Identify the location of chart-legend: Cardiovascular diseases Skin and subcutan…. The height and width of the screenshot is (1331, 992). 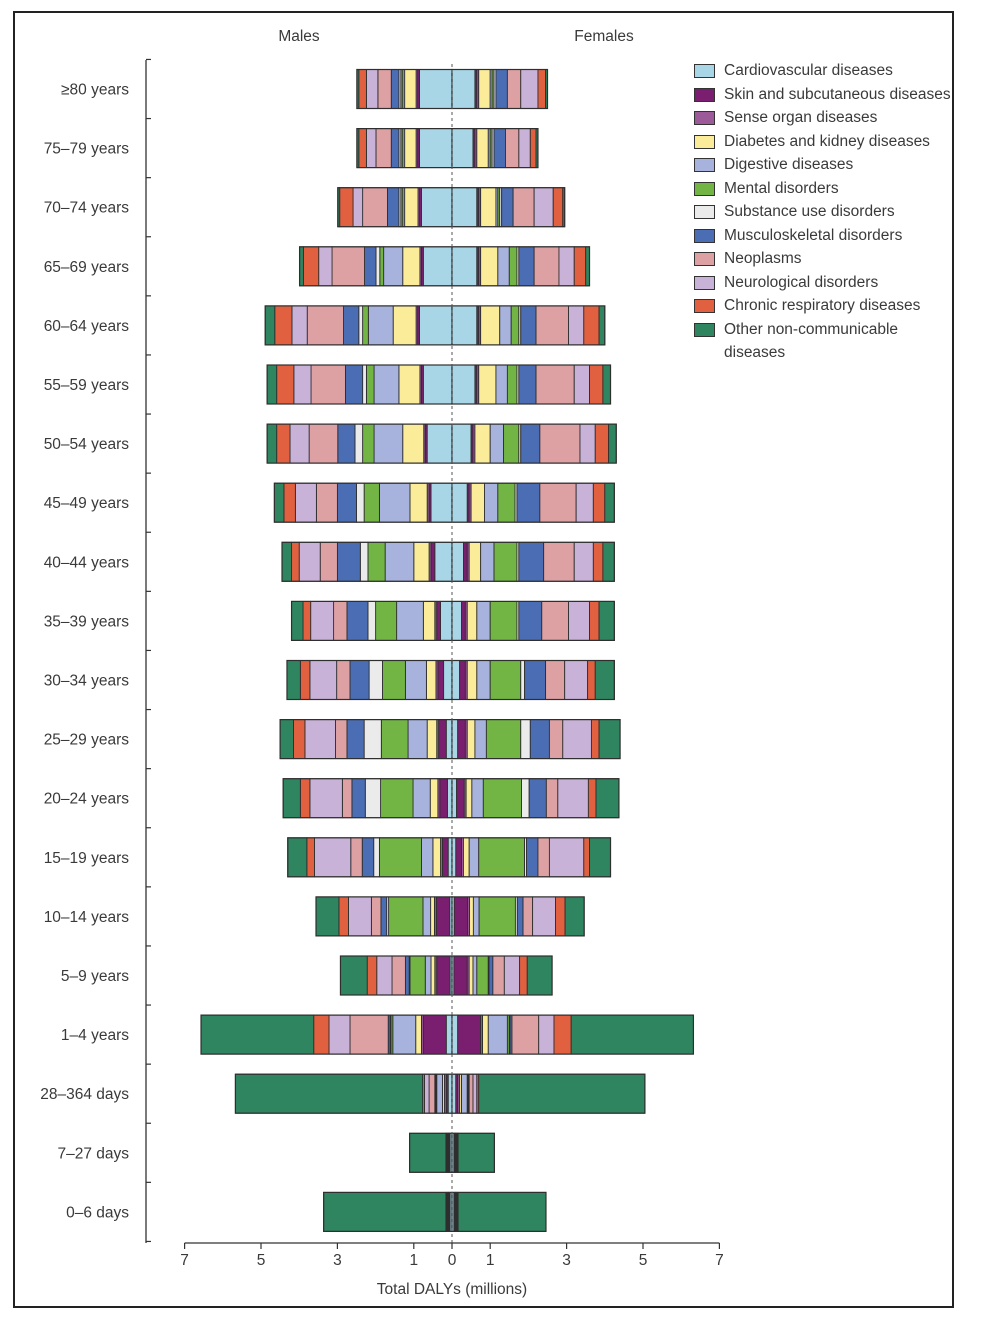
(828, 212).